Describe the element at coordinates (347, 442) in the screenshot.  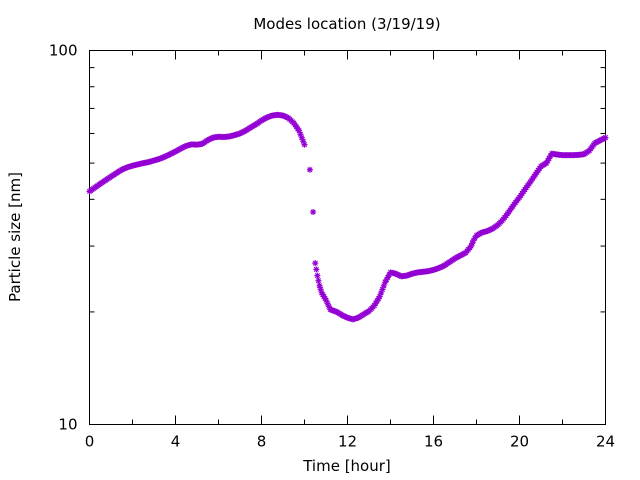
I see `x-tick-label: 12` at that location.